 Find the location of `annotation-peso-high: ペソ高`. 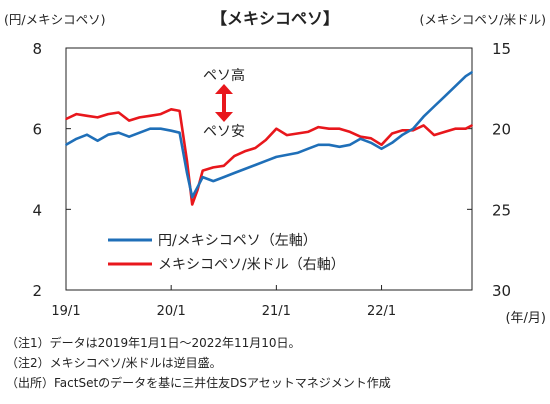

annotation-peso-high: ペソ高 is located at coordinates (224, 75).